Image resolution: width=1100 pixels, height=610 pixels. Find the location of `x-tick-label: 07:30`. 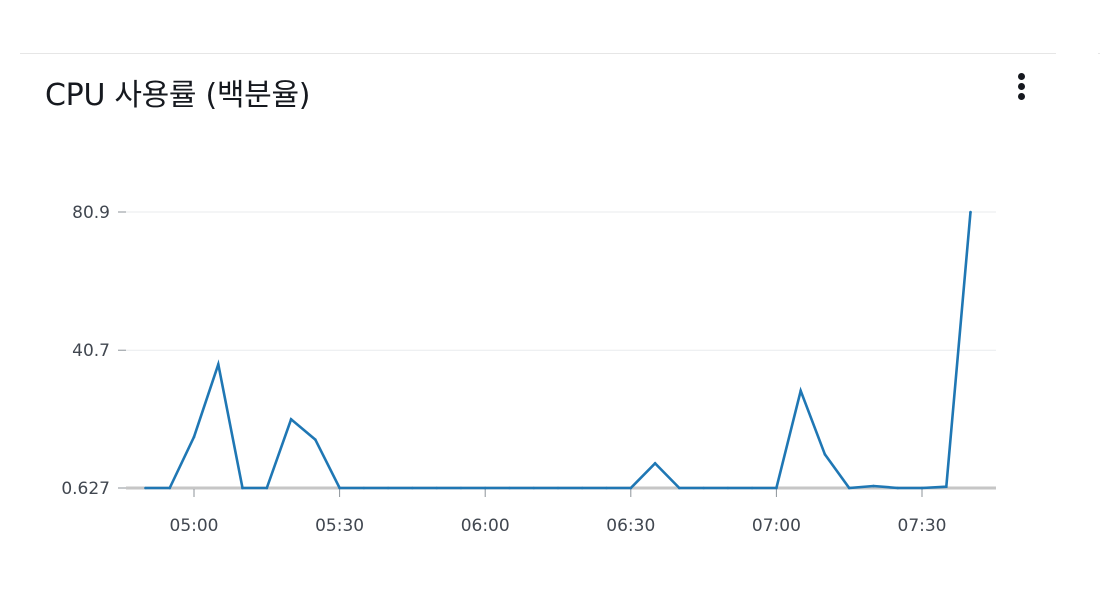

x-tick-label: 07:30 is located at coordinates (922, 526).